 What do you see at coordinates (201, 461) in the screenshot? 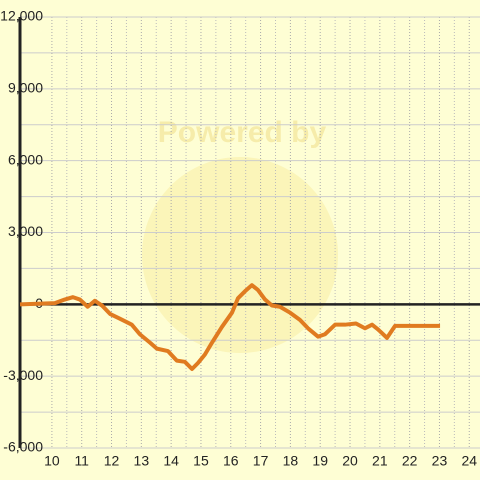
I see `x-tick-label: 15` at bounding box center [201, 461].